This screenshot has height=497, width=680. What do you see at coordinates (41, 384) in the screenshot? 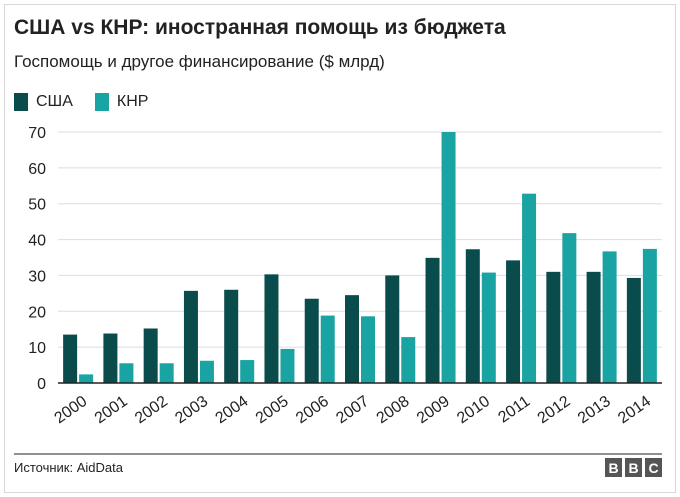
I see `y-tick-label: 0` at bounding box center [41, 384].